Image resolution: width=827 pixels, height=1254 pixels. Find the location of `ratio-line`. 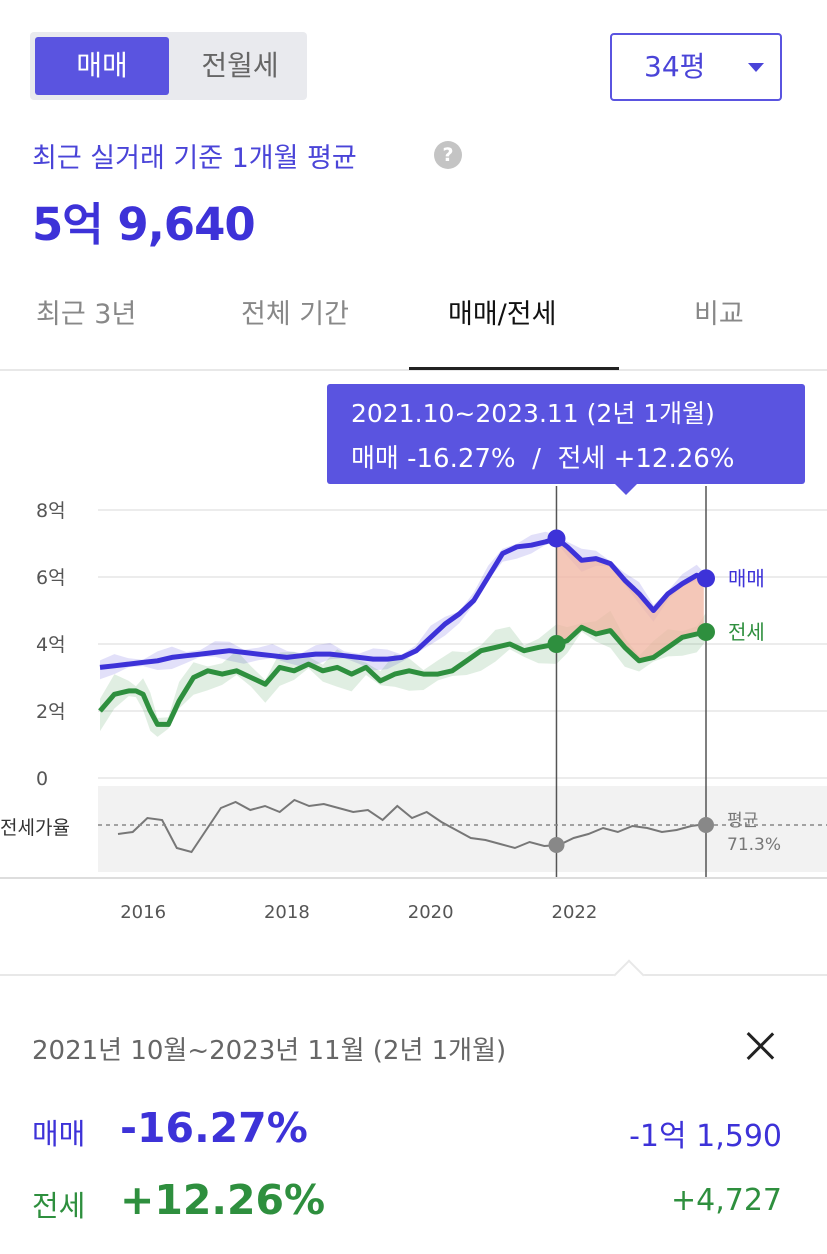

ratio-line is located at coordinates (412, 826).